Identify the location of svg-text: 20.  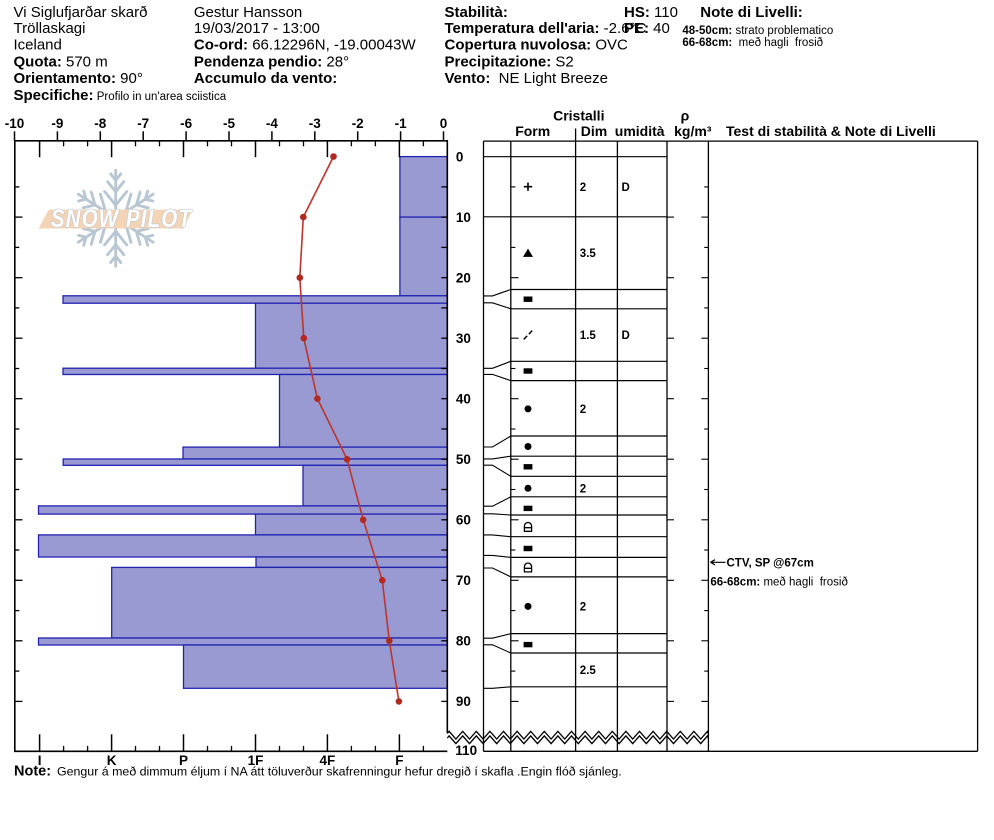
(463, 278).